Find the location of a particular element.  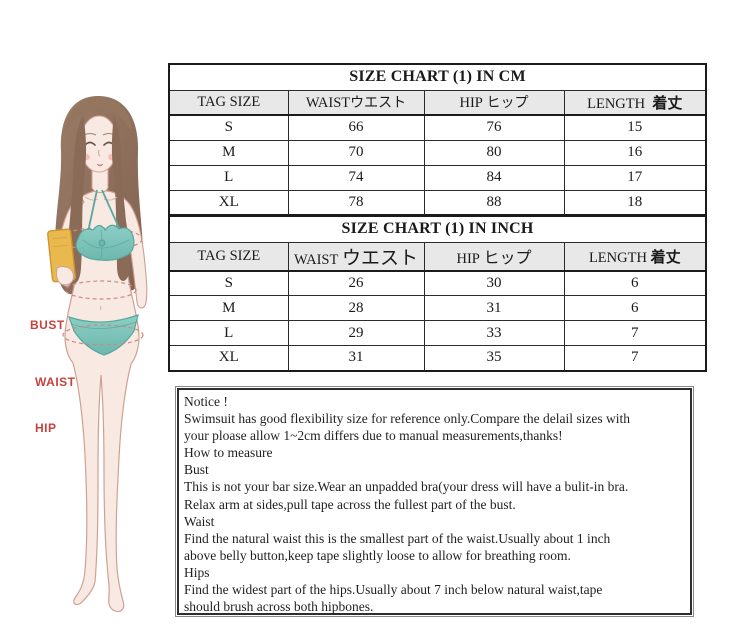

table-header-row: TAG SIZE WAISTウエスト HIP ヒップ LENGTH 着丈 is located at coordinates (437, 102).